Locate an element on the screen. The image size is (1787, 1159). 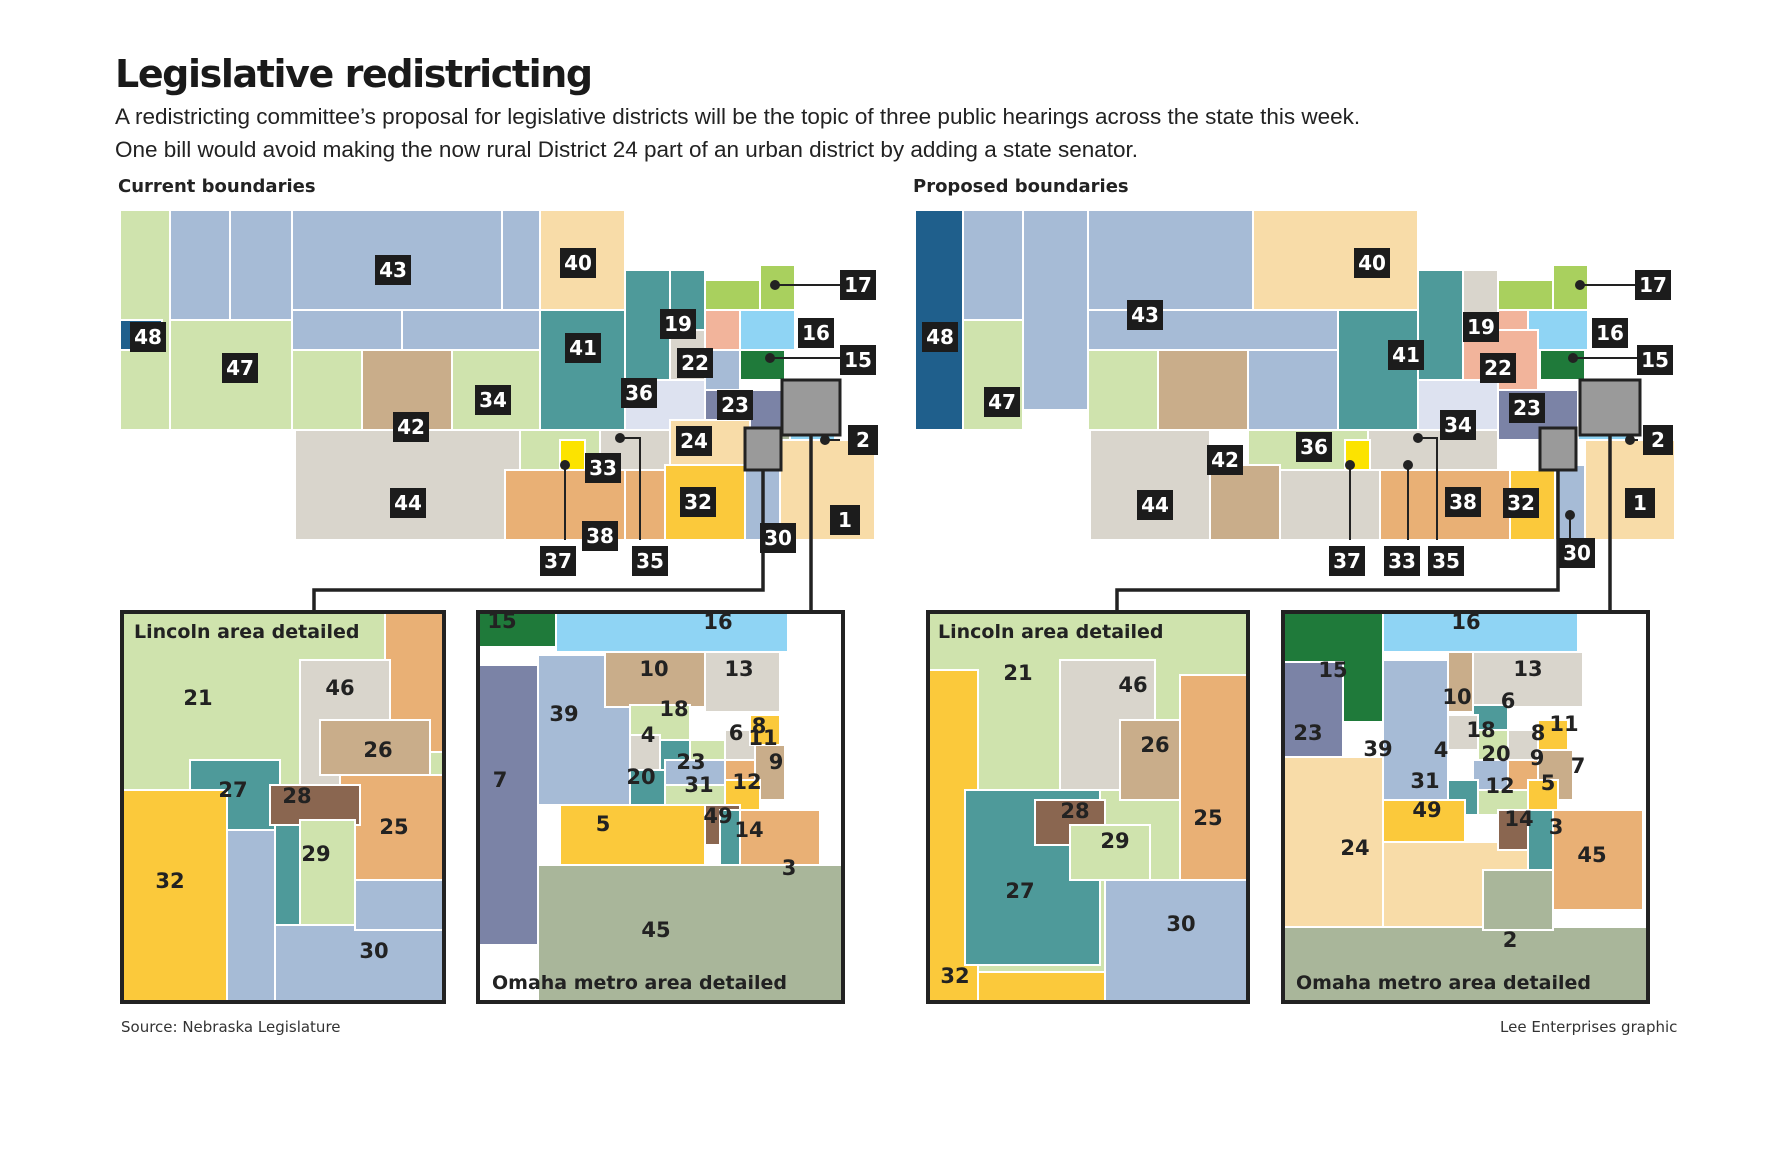
district-label-current-lincoln-28: 28 is located at coordinates (296, 796).